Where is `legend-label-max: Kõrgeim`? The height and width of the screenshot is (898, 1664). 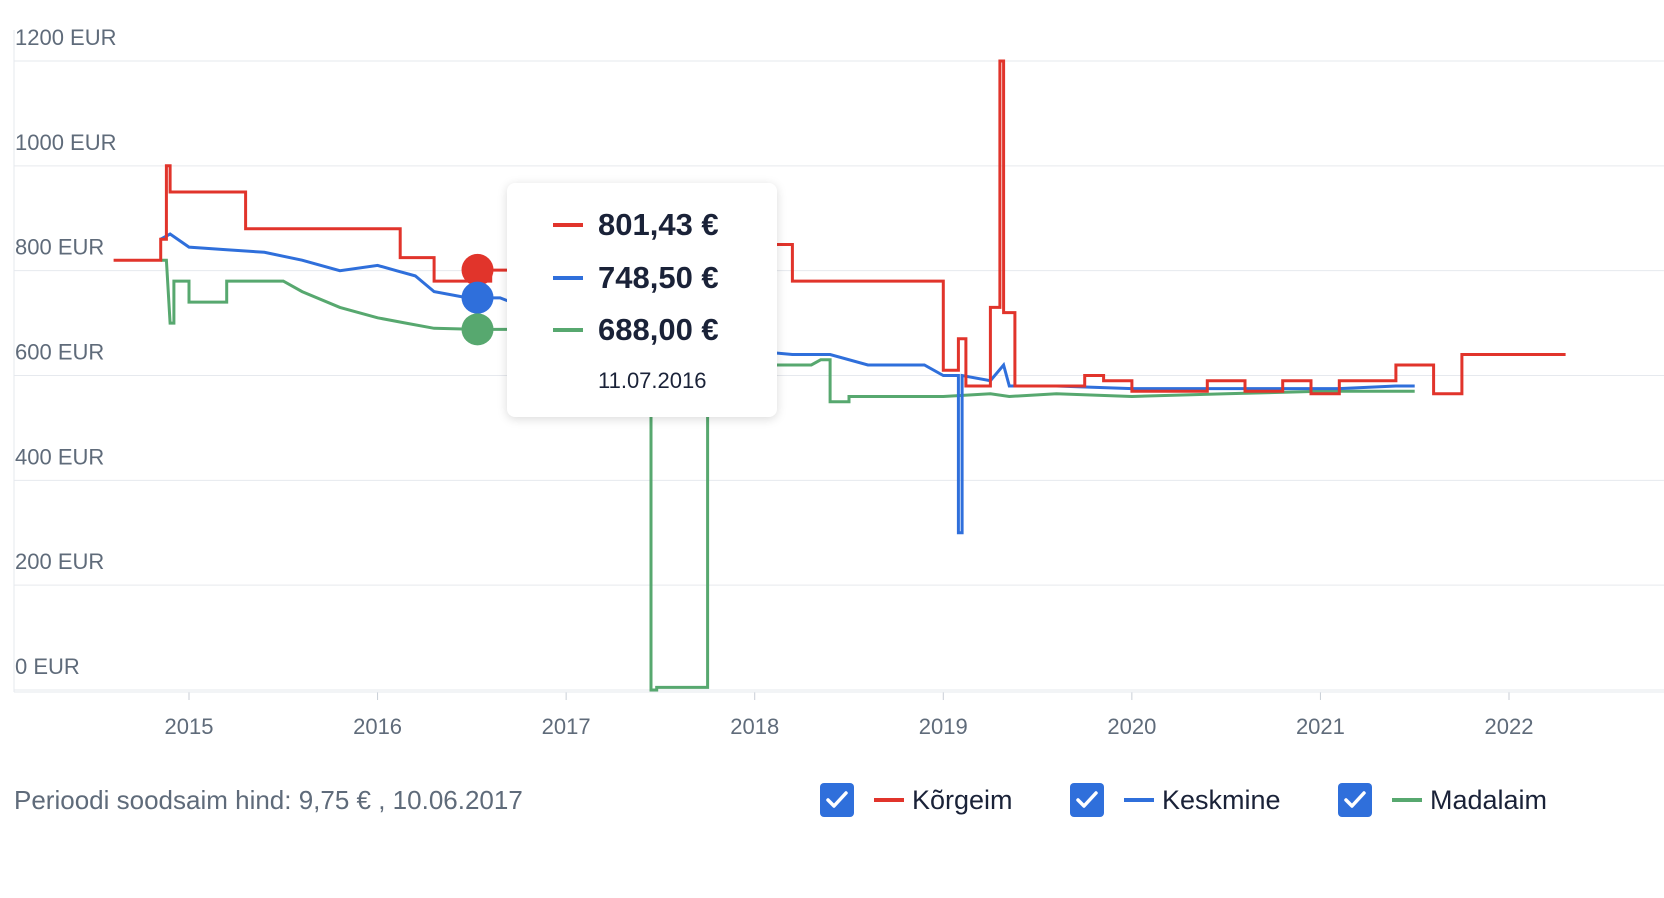
legend-label-max: Kõrgeim is located at coordinates (962, 799).